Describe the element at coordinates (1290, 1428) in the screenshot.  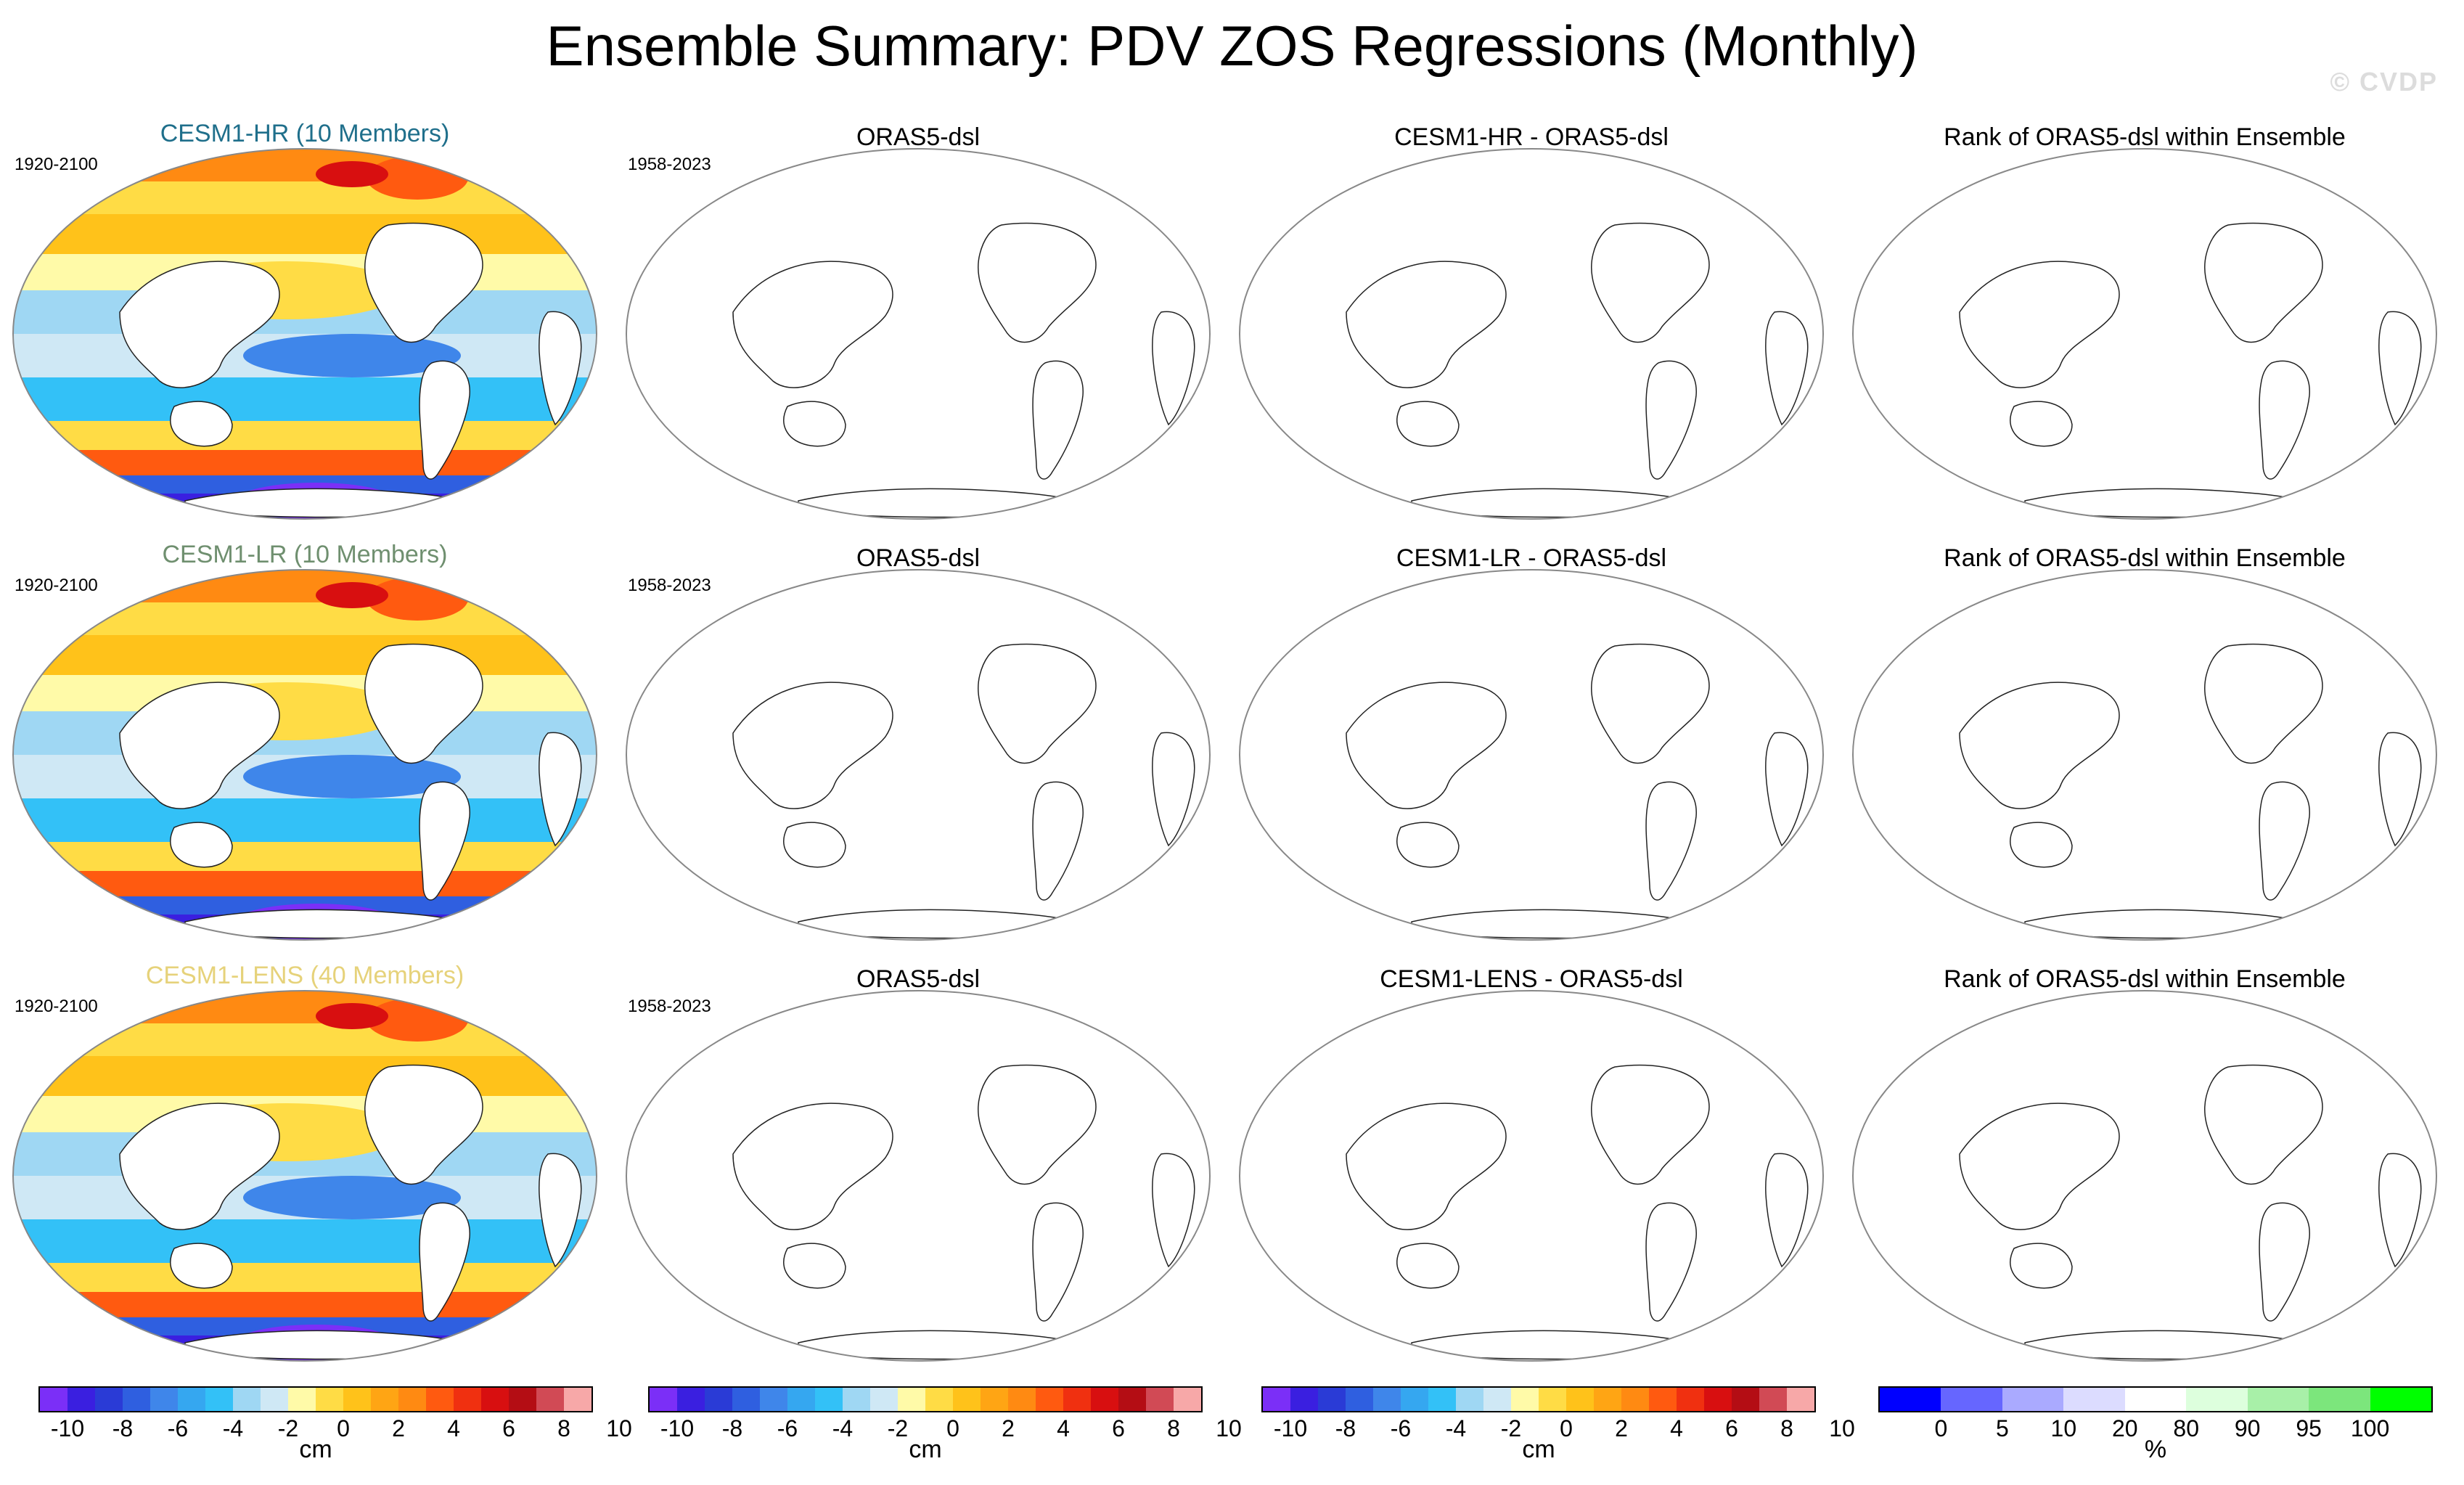
I see `colorbar-tick-label: -10` at that location.